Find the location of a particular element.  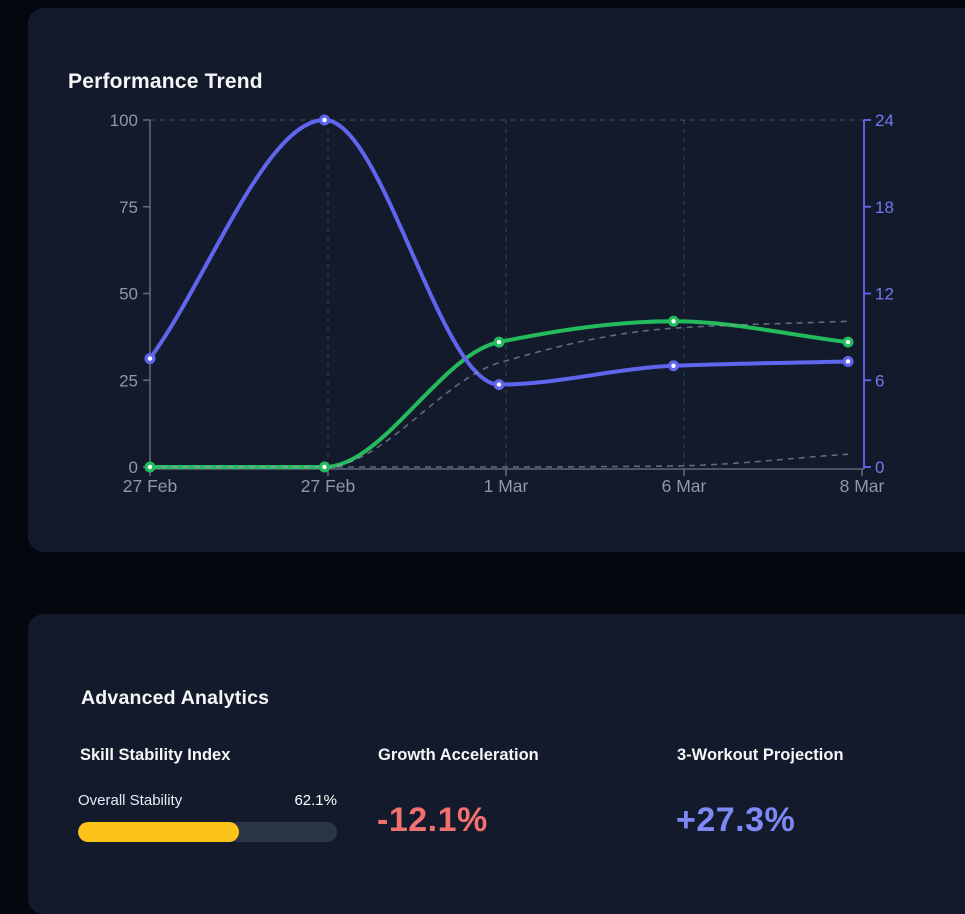

x-axis-label: 8 Mar is located at coordinates (862, 486).